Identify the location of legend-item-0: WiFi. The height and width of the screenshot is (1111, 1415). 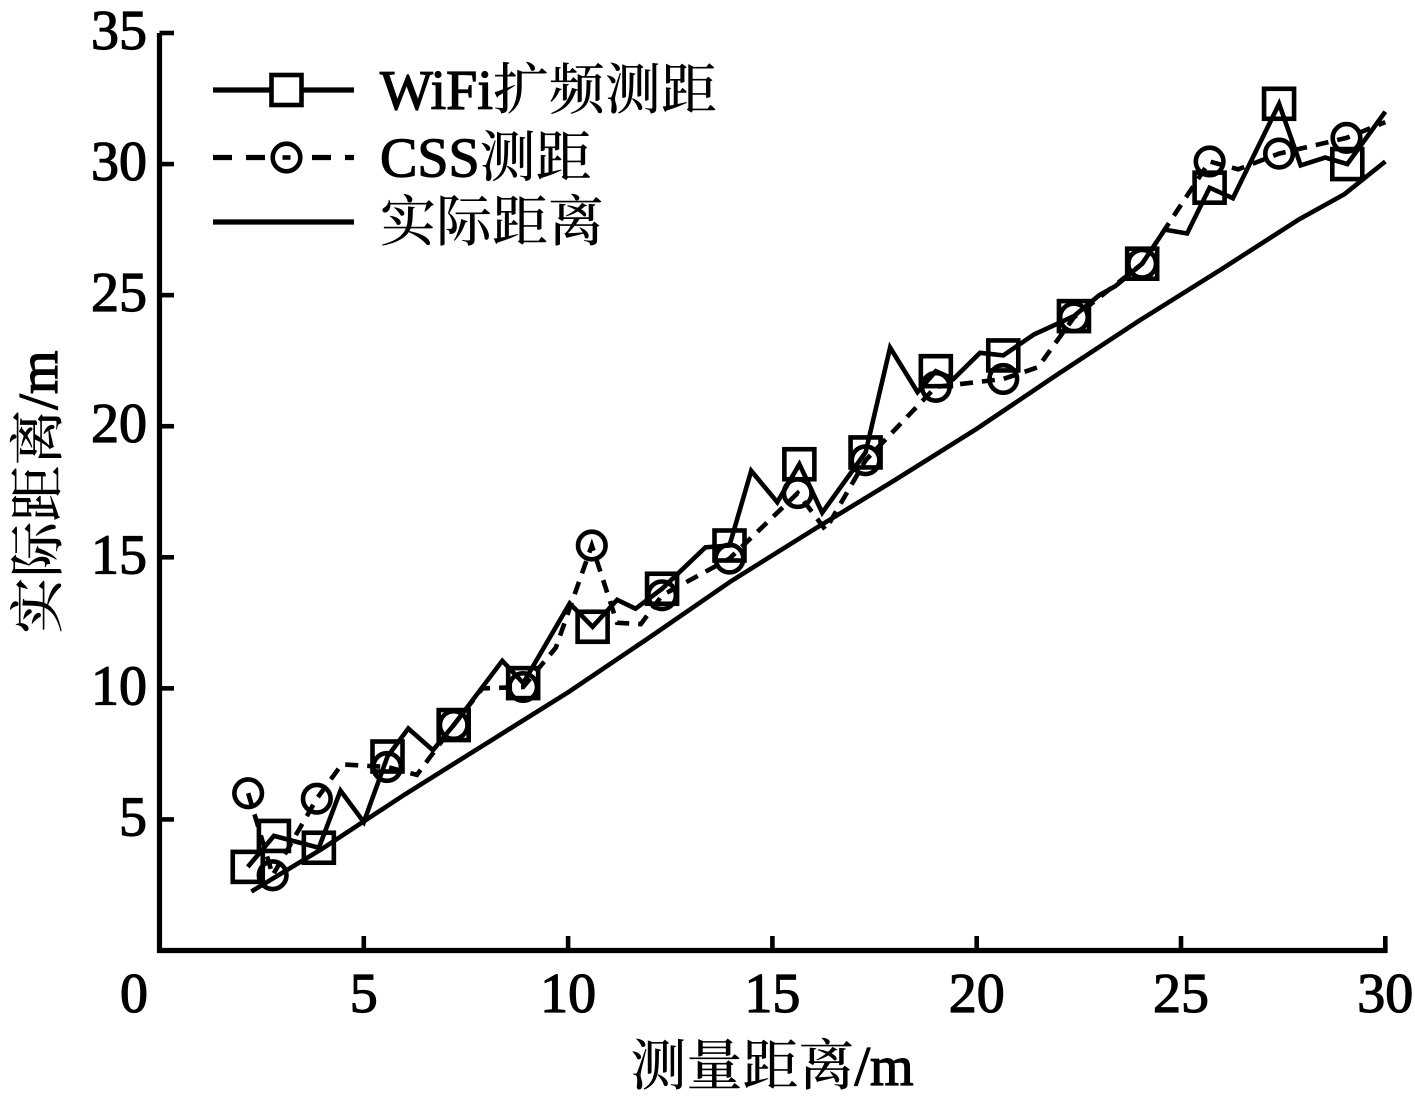
(464, 91).